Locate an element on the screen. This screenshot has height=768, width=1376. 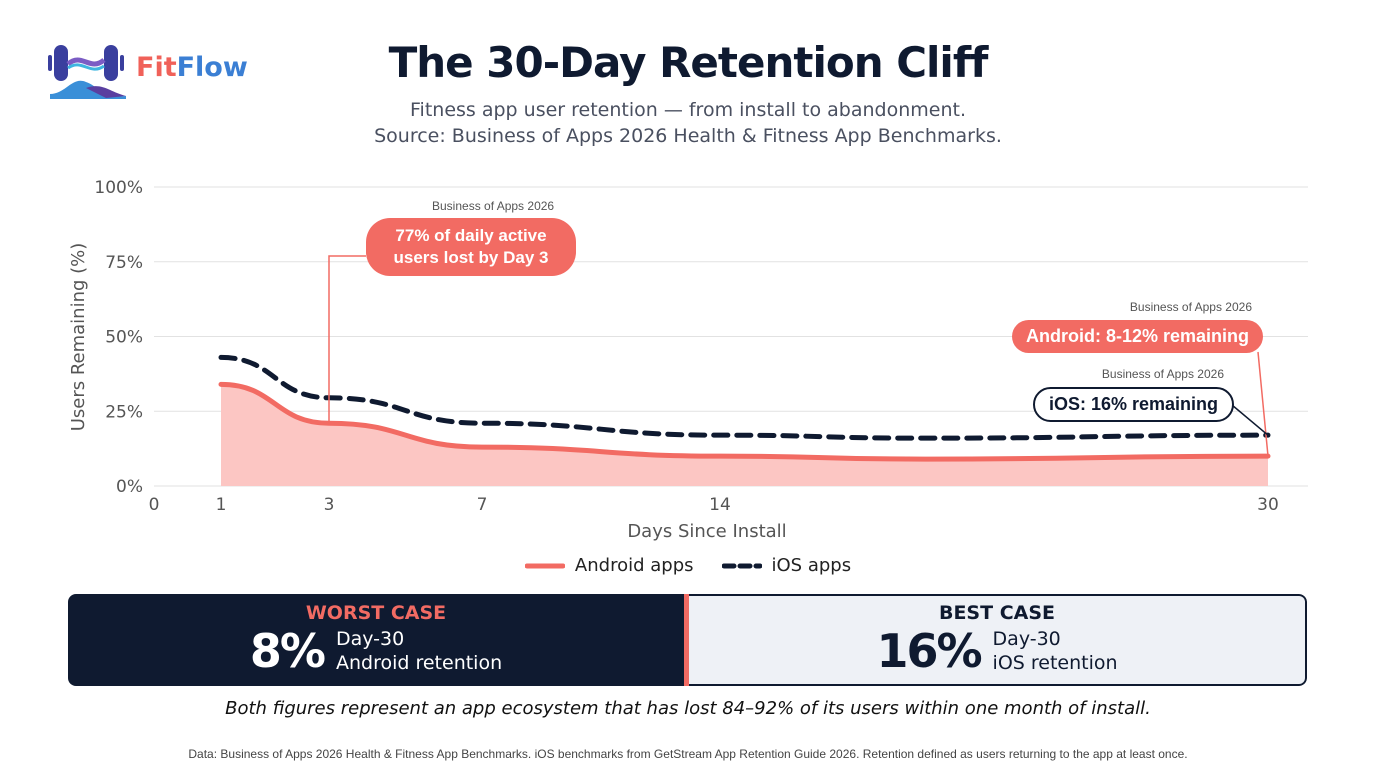
best-desc-1: Day-30 is located at coordinates (1026, 639).